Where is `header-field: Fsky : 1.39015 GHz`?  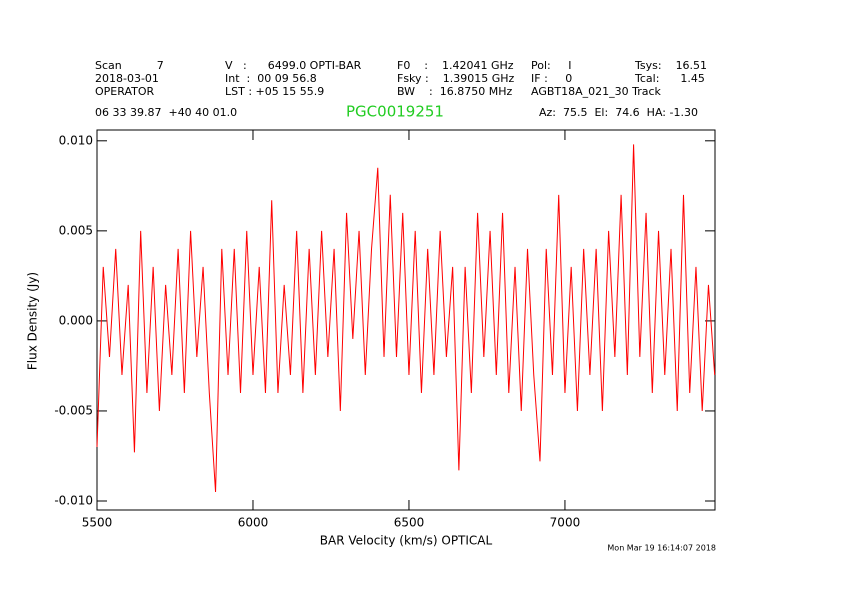
header-field: Fsky : 1.39015 GHz is located at coordinates (456, 78).